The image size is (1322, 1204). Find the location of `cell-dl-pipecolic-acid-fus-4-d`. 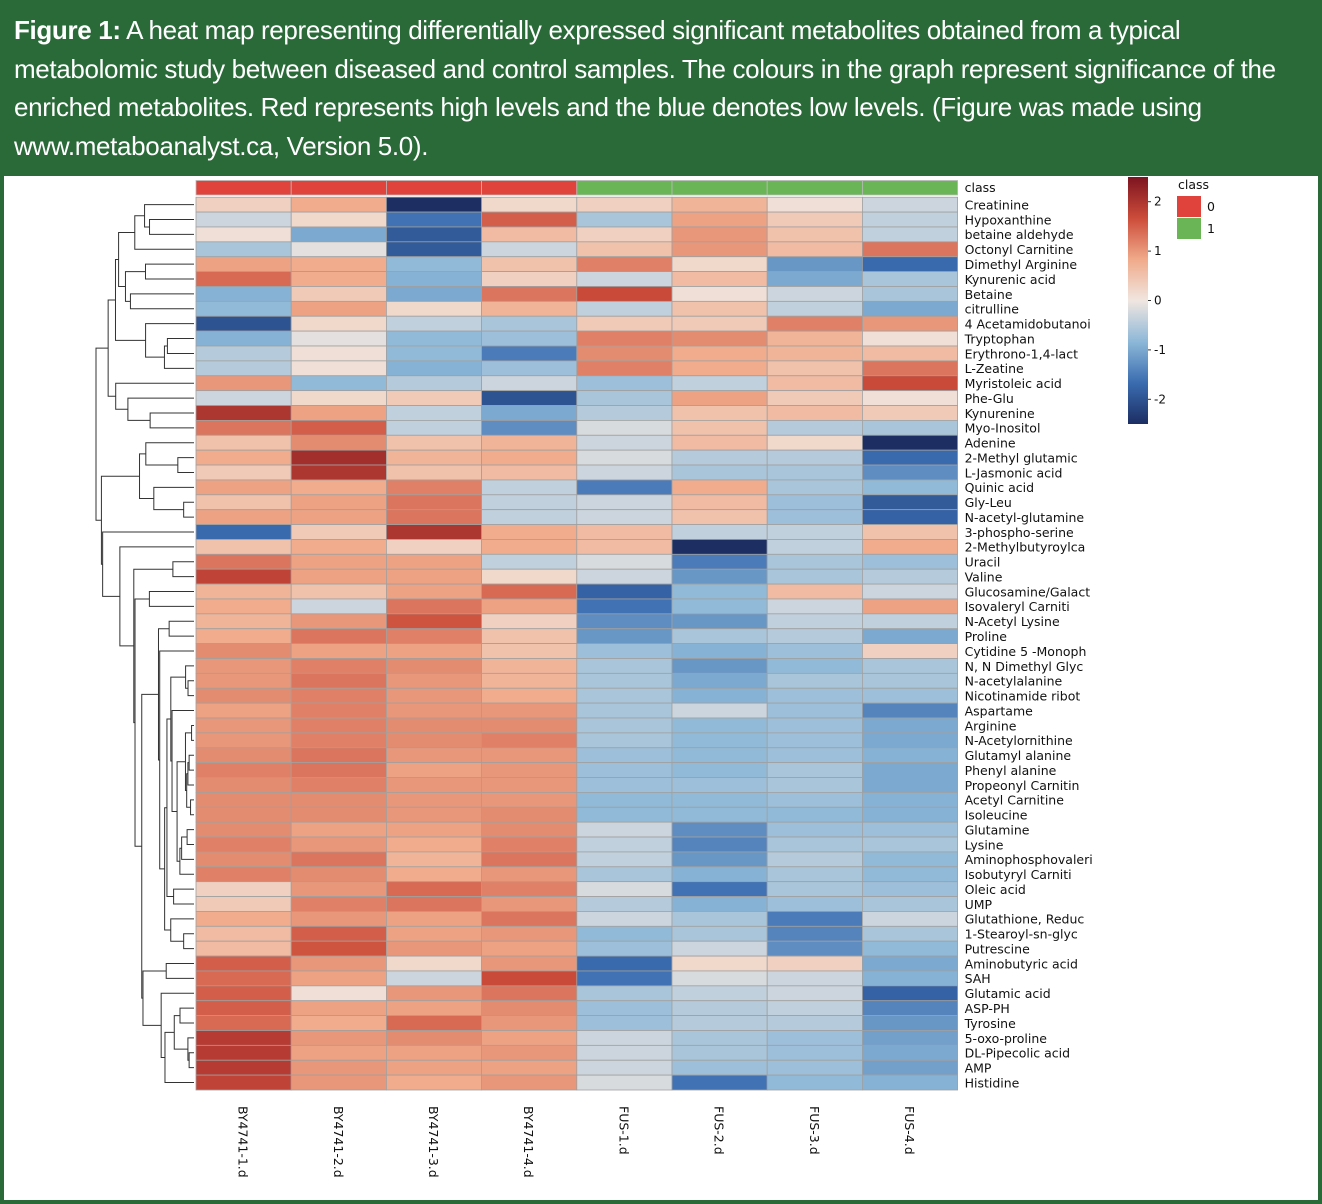

cell-dl-pipecolic-acid-fus-4-d is located at coordinates (910, 1052).